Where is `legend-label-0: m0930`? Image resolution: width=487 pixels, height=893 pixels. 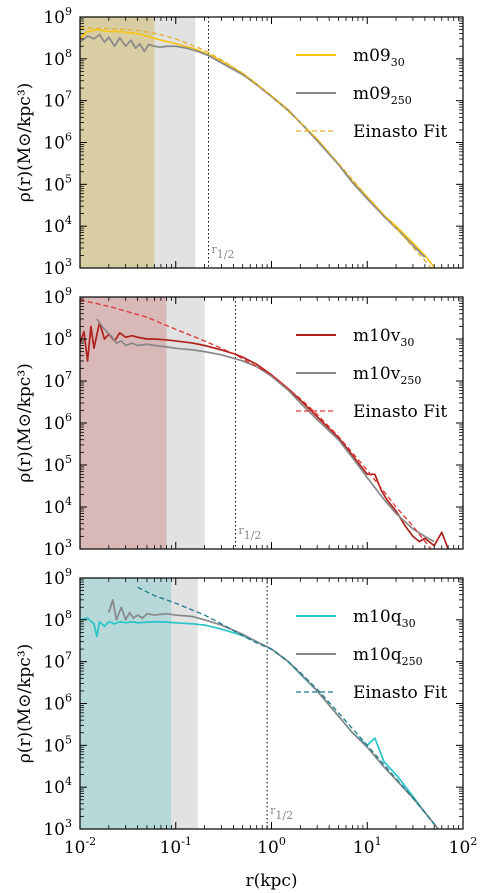
legend-label-0: m0930 is located at coordinates (379, 57).